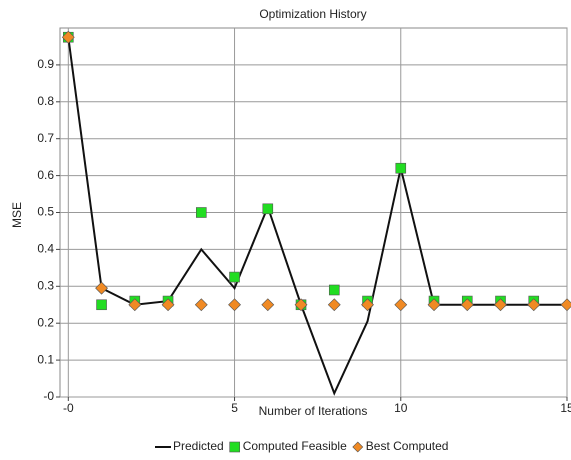 This screenshot has width=571, height=460. Describe the element at coordinates (401, 408) in the screenshot. I see `x-tick-label: 10` at that location.